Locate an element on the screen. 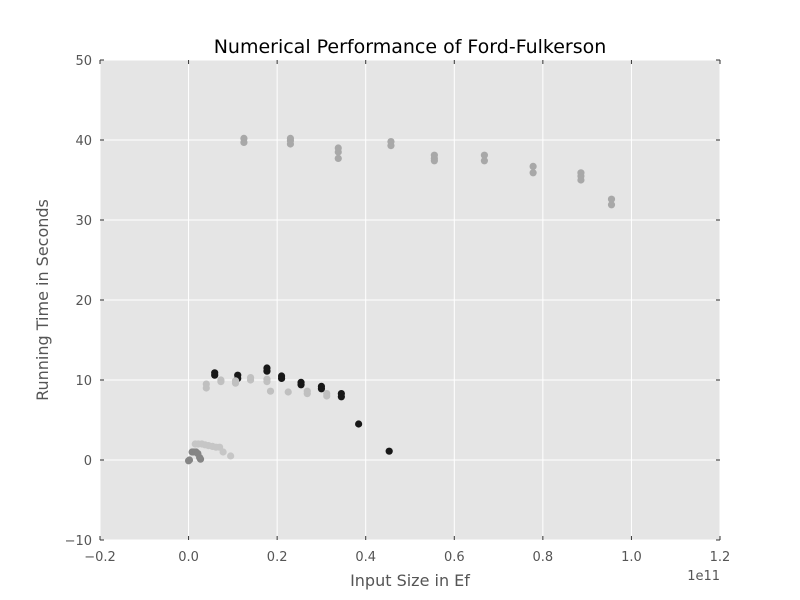 Image resolution: width=800 pixels, height=600 pixels. x-tick-label: 1.2 is located at coordinates (720, 557).